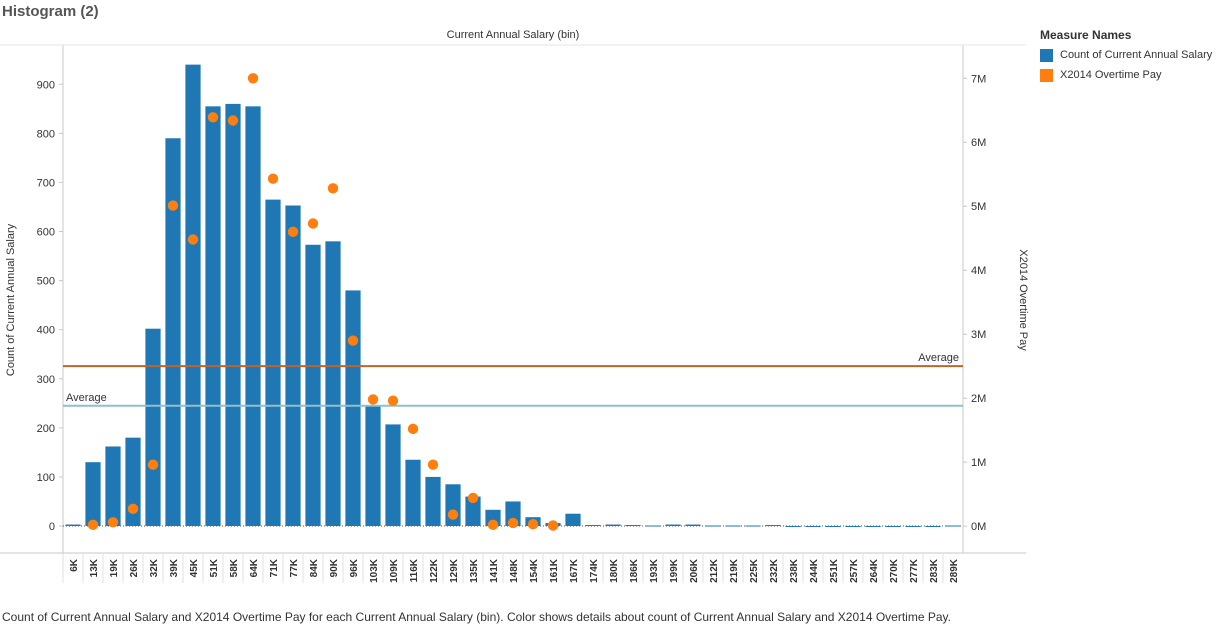 The image size is (1217, 625). I want to click on point-90K, so click(333, 188).